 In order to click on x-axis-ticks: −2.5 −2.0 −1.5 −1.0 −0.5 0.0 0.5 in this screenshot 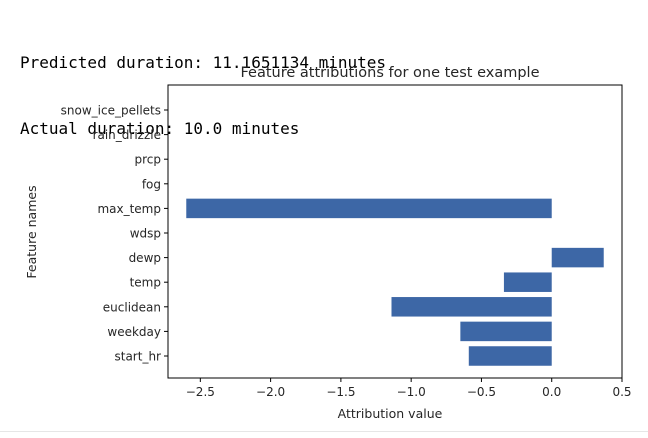, I will do `click(409, 388)`.